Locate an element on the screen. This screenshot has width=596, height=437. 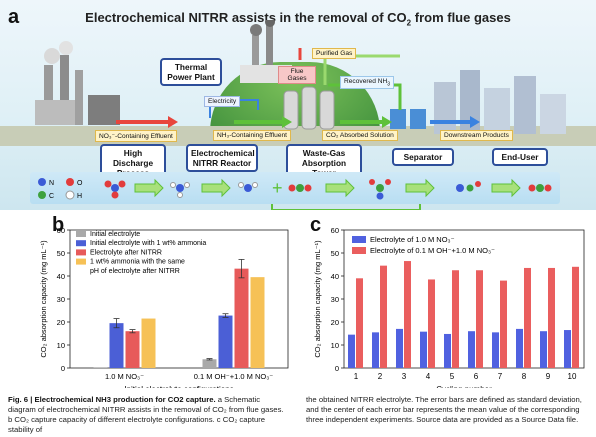
molecule-product is located at coordinates (468, 186).